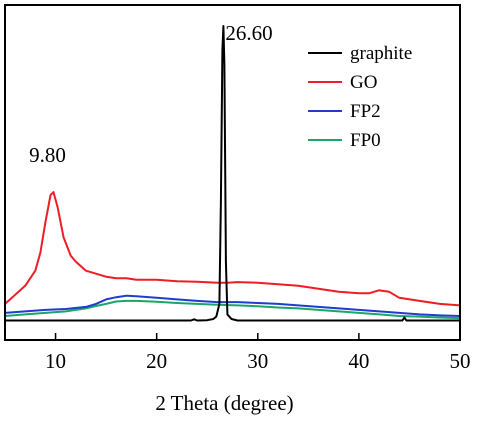  What do you see at coordinates (365, 140) in the screenshot?
I see `legend-label-FP0: FP0` at bounding box center [365, 140].